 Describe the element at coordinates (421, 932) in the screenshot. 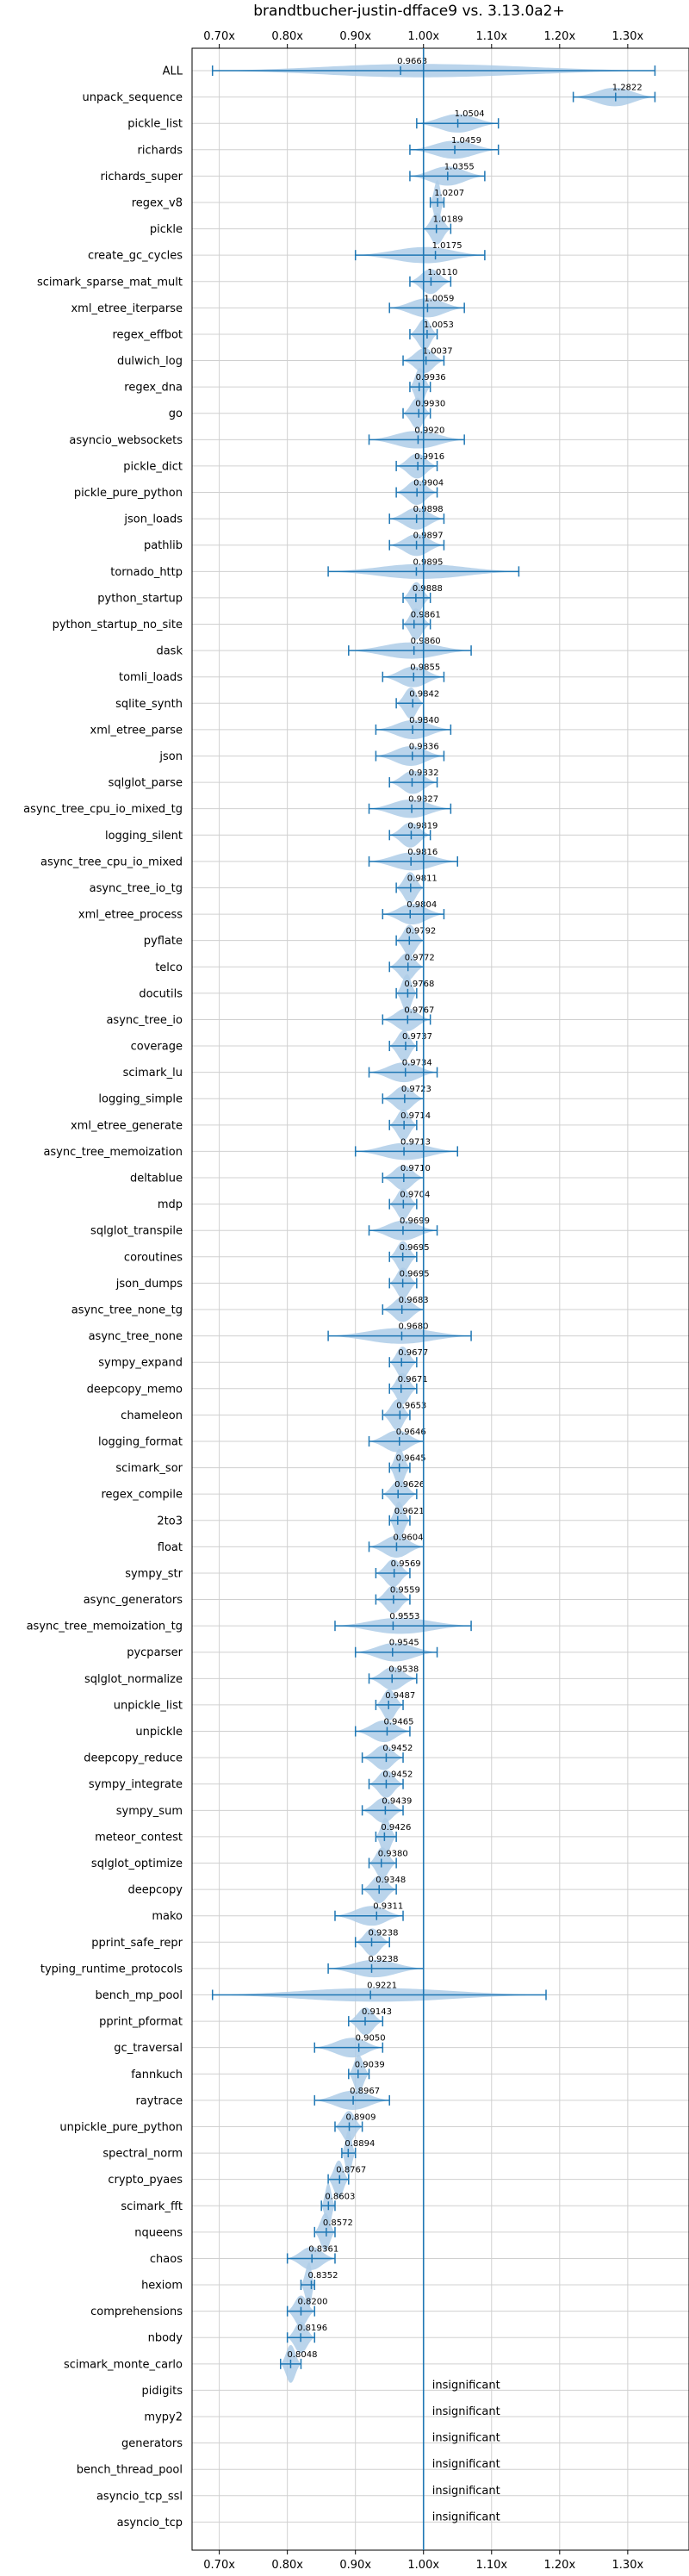

I see `value-label: 0.9792` at that location.